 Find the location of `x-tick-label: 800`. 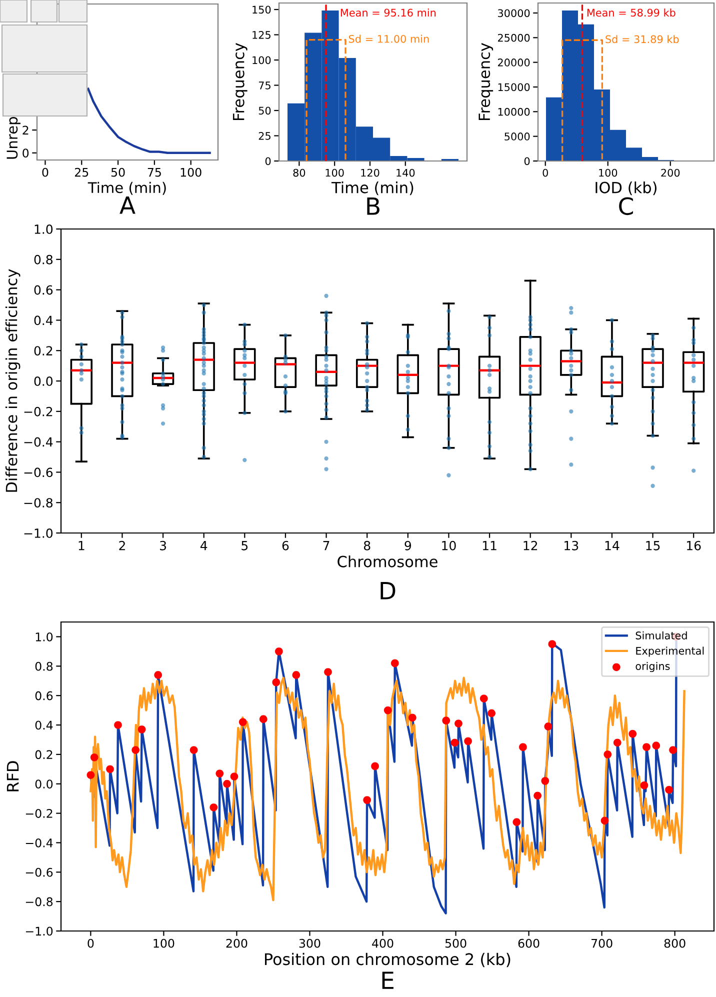

x-tick-label: 800 is located at coordinates (675, 943).